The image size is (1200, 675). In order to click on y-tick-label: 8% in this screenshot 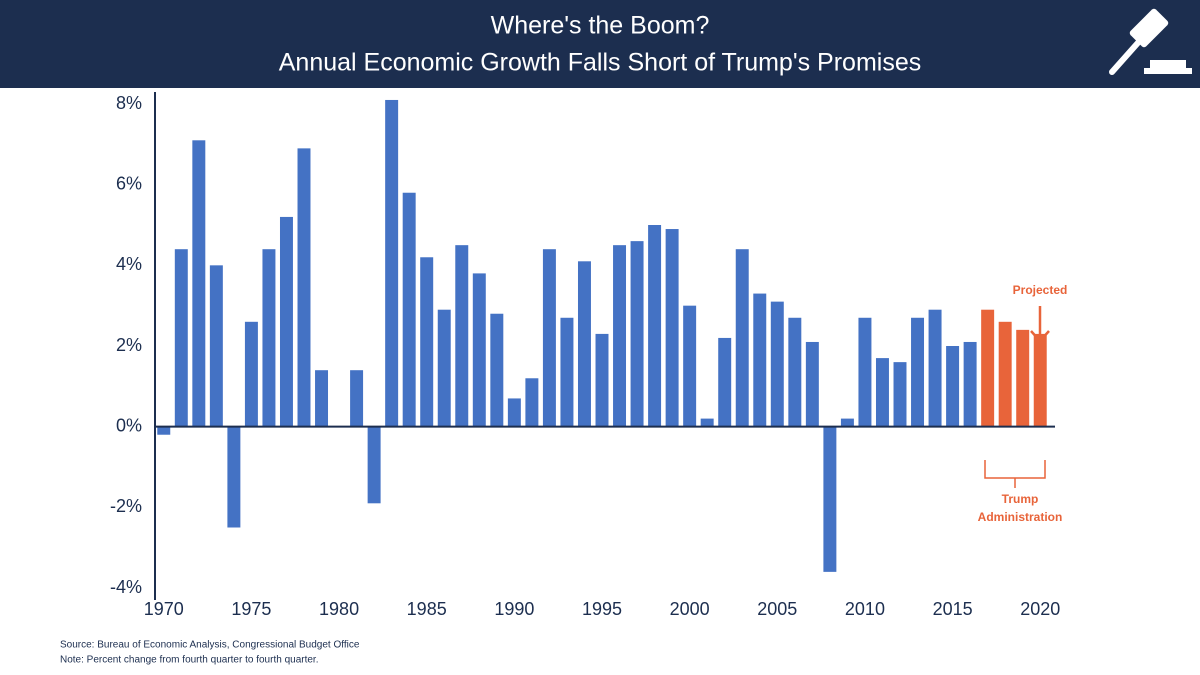, I will do `click(129, 103)`.